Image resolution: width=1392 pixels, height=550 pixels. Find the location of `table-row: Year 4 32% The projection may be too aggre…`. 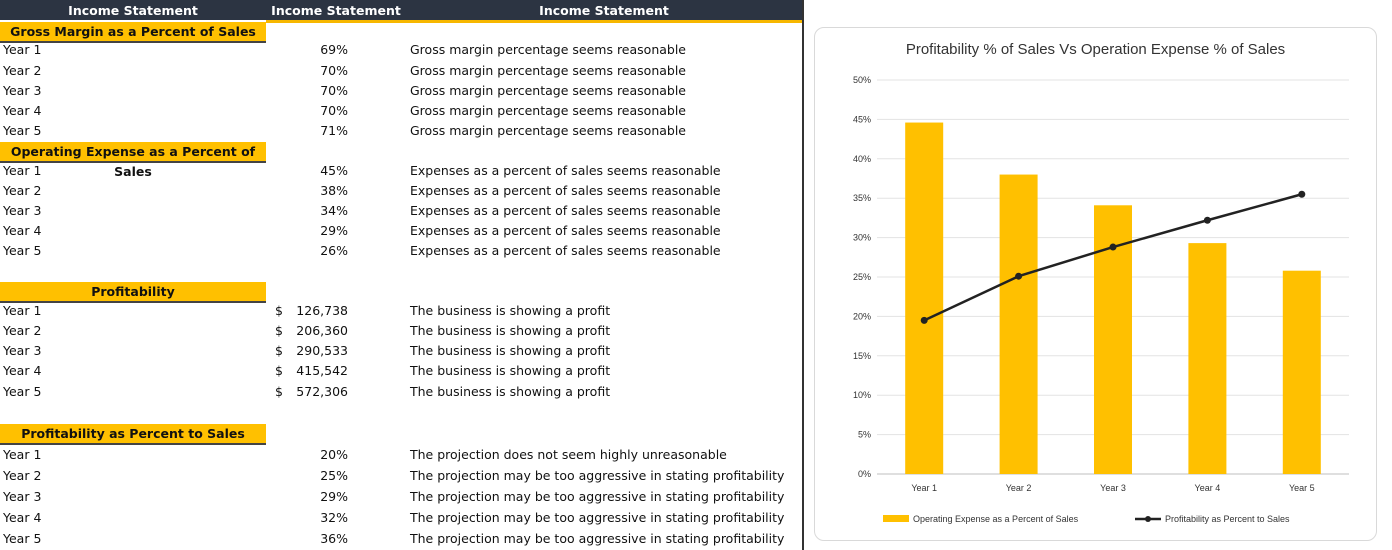

table-row: Year 4 32% The projection may be too aggre… is located at coordinates (400, 518).